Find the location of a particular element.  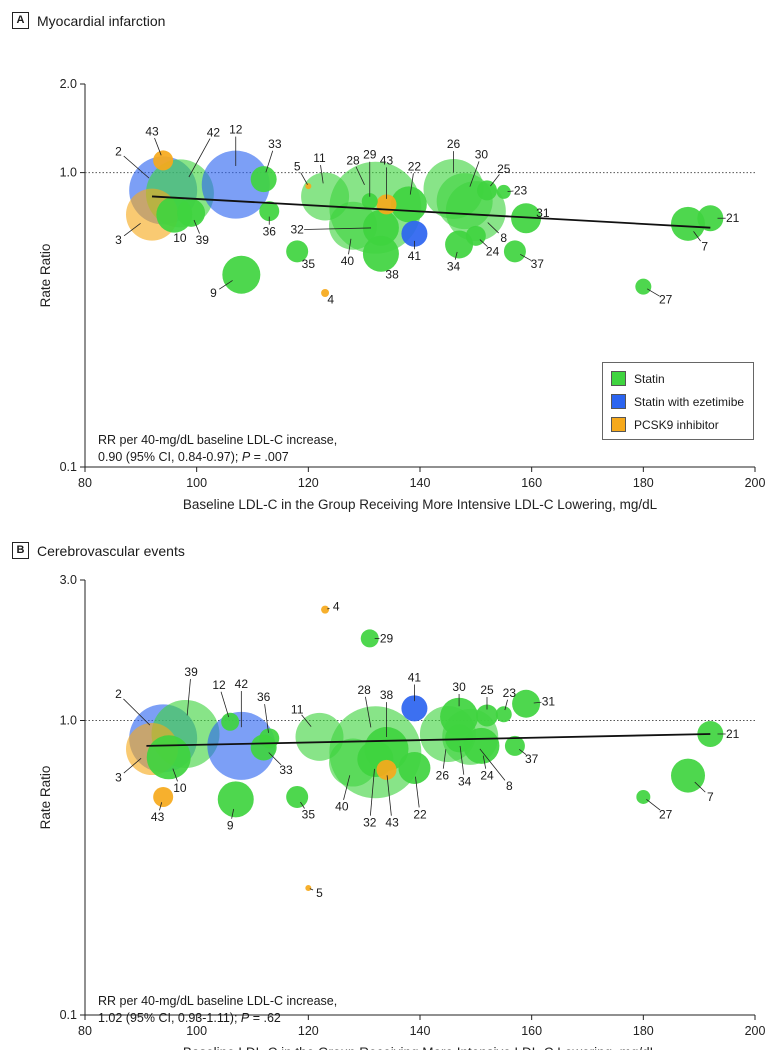

panel-a-x-tick-label: 140 is located at coordinates (420, 483).